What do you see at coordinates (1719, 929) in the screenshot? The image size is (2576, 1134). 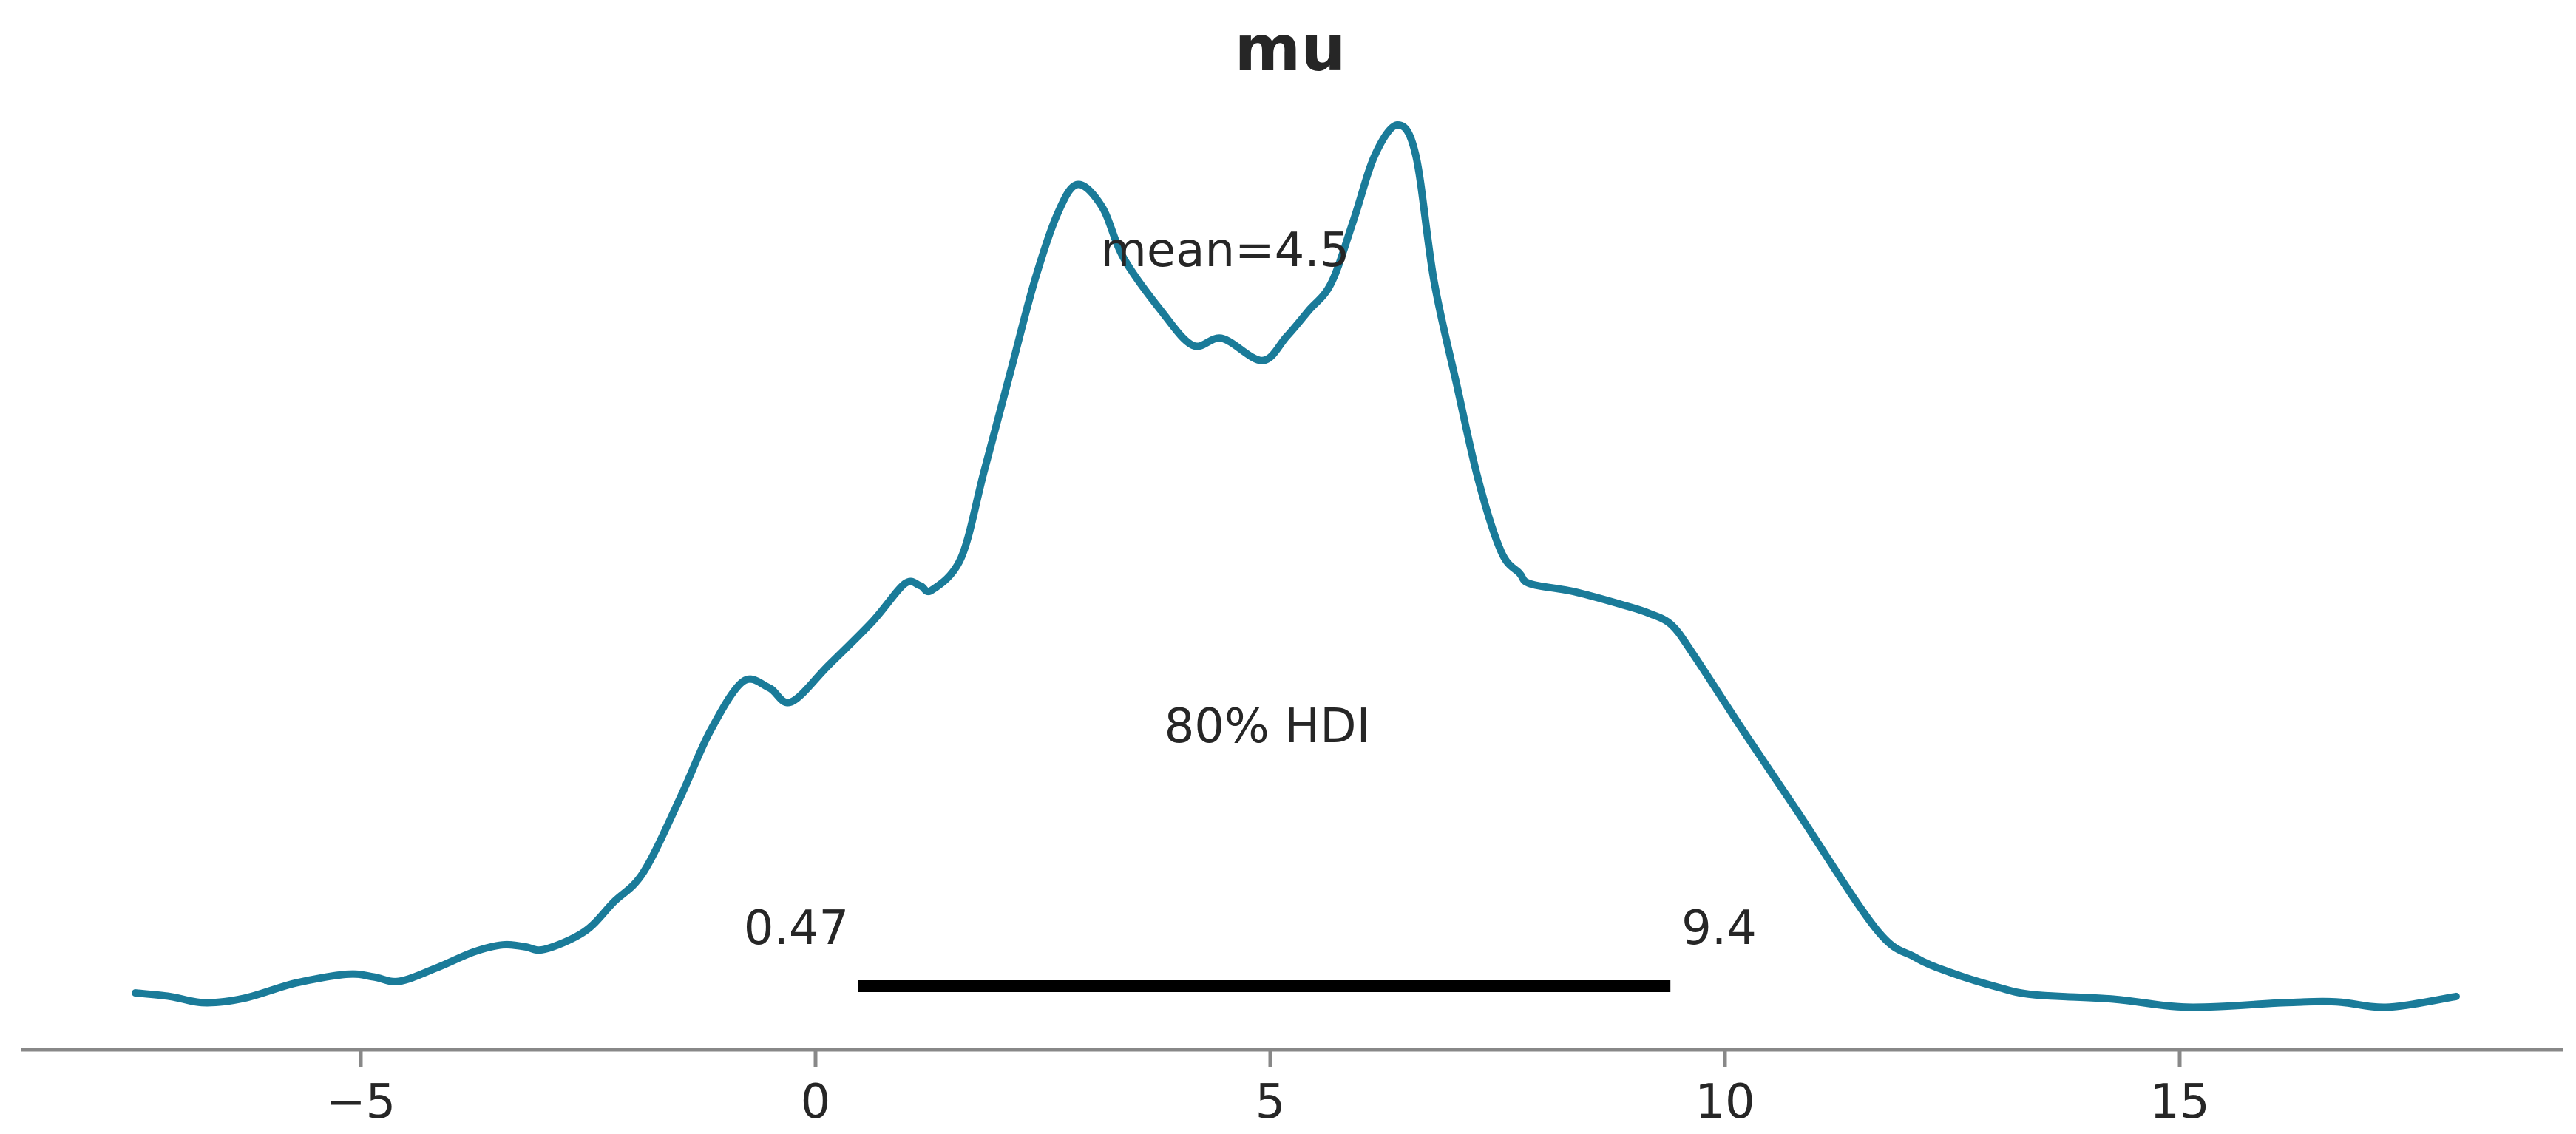 I see `hdi-upper-value: 9.4` at bounding box center [1719, 929].